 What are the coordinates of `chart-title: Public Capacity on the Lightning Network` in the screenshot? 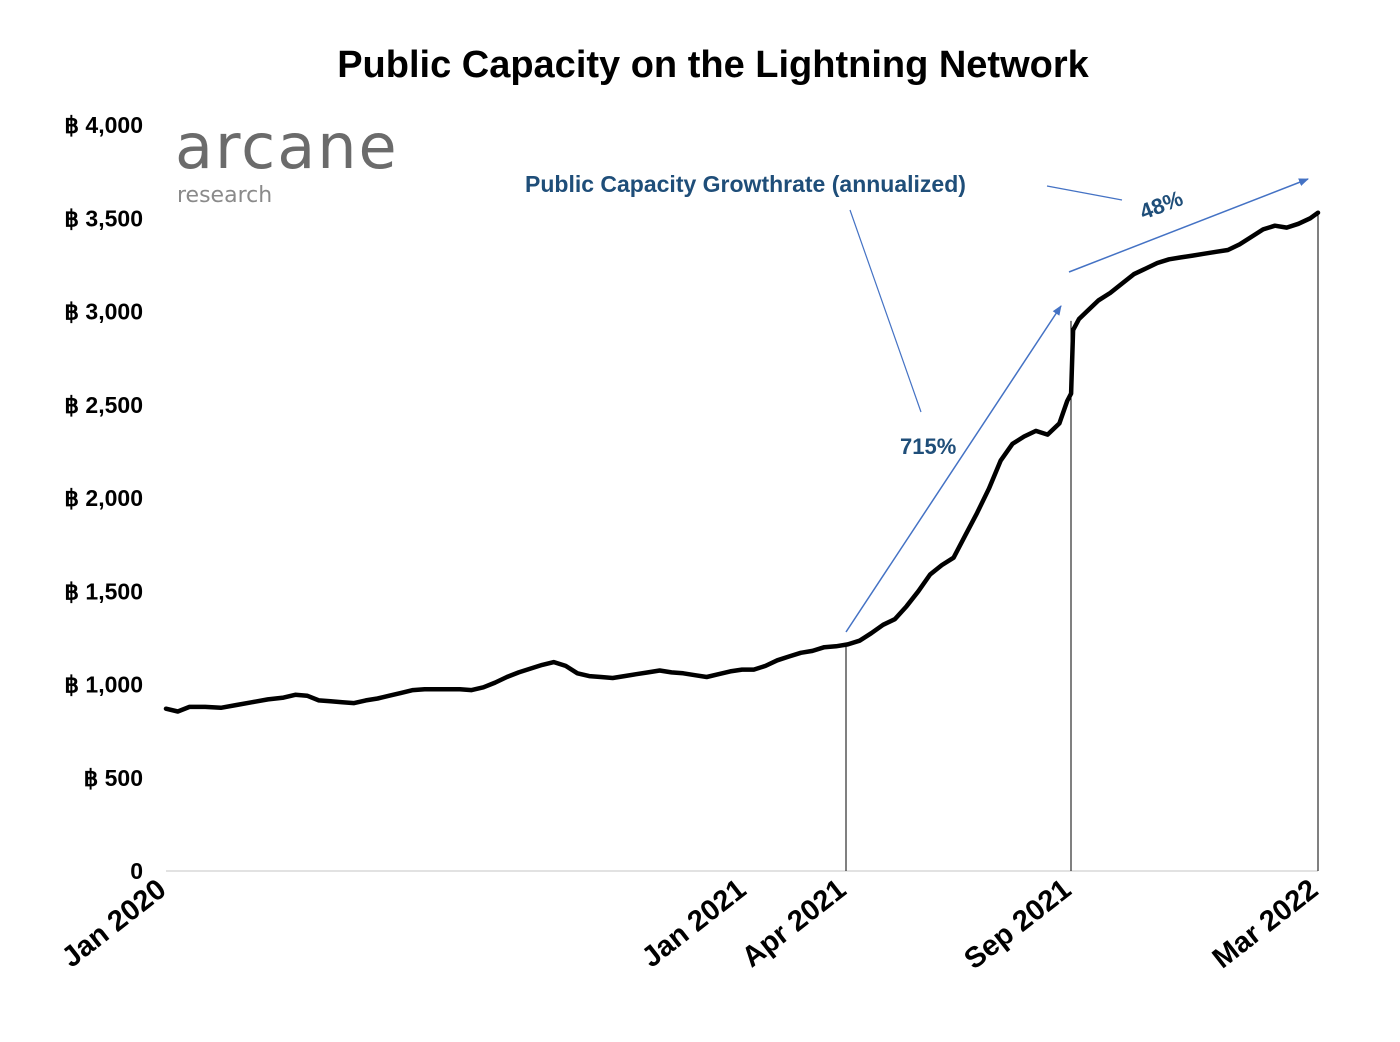 It's located at (713, 65).